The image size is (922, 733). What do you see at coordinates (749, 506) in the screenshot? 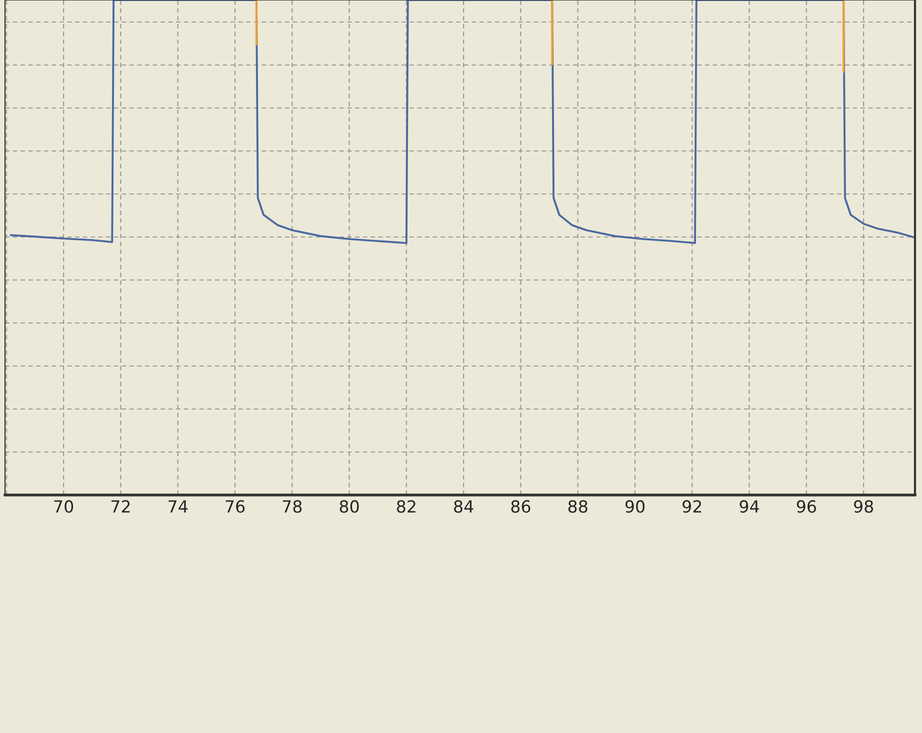
I see `x-tick-label: 94` at bounding box center [749, 506].